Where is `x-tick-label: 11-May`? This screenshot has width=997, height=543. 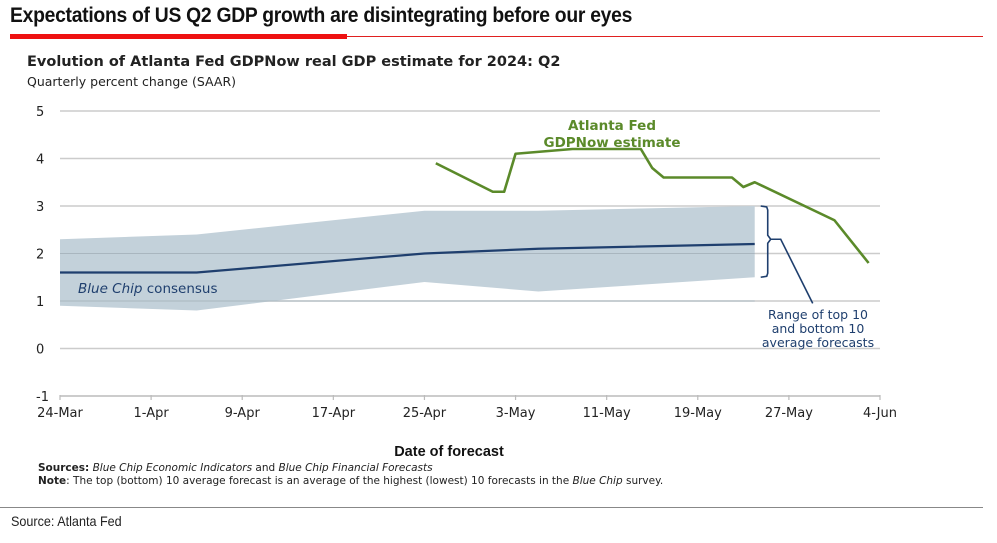
x-tick-label: 11-May is located at coordinates (607, 413).